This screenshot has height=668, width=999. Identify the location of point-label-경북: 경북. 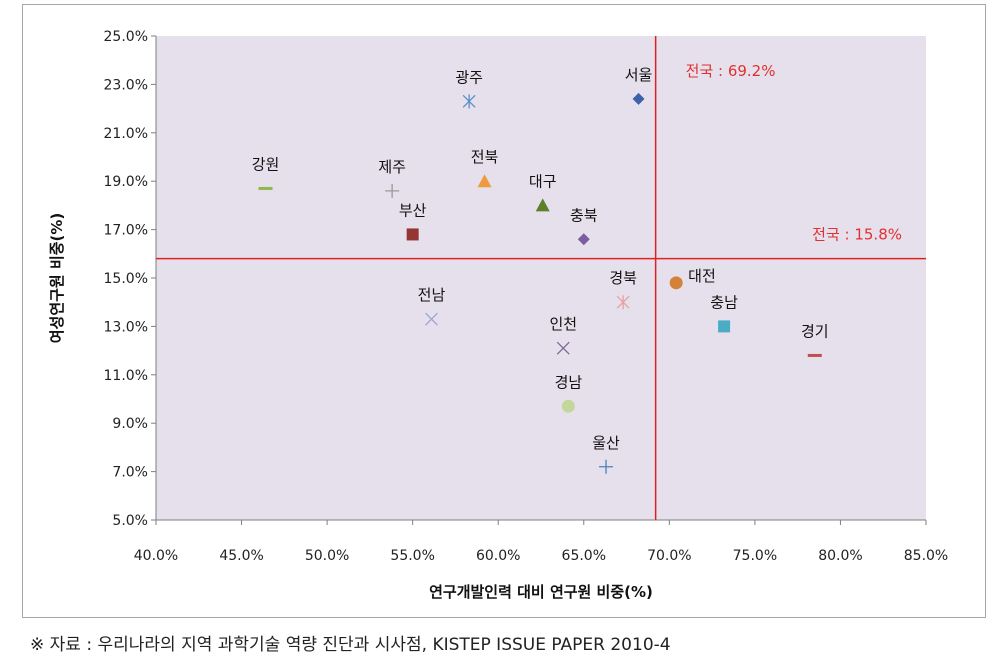
(623, 278).